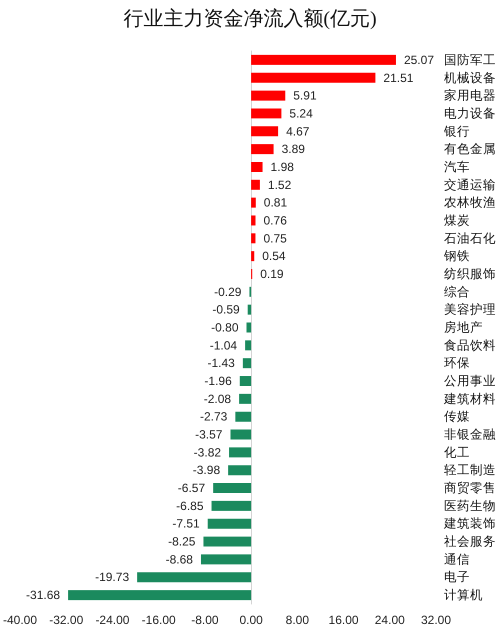 The height and width of the screenshot is (634, 500). What do you see at coordinates (190, 505) in the screenshot?
I see `data-label: -6.85` at bounding box center [190, 505].